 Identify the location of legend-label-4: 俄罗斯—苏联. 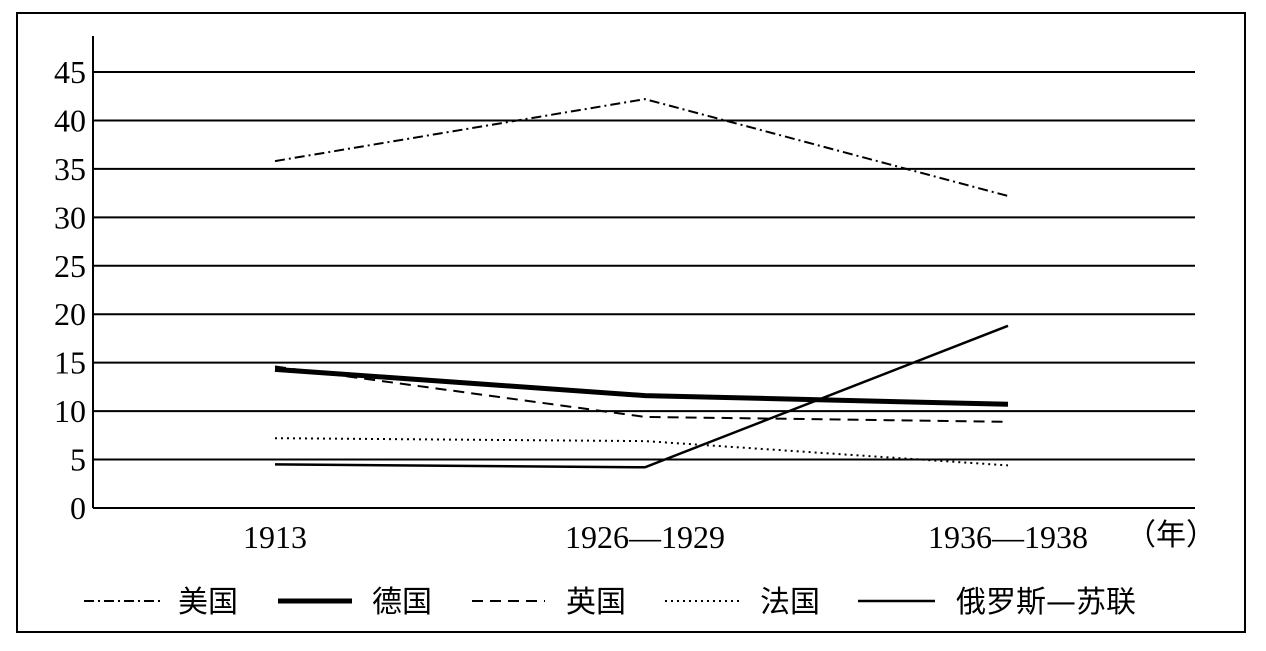
(1046, 602).